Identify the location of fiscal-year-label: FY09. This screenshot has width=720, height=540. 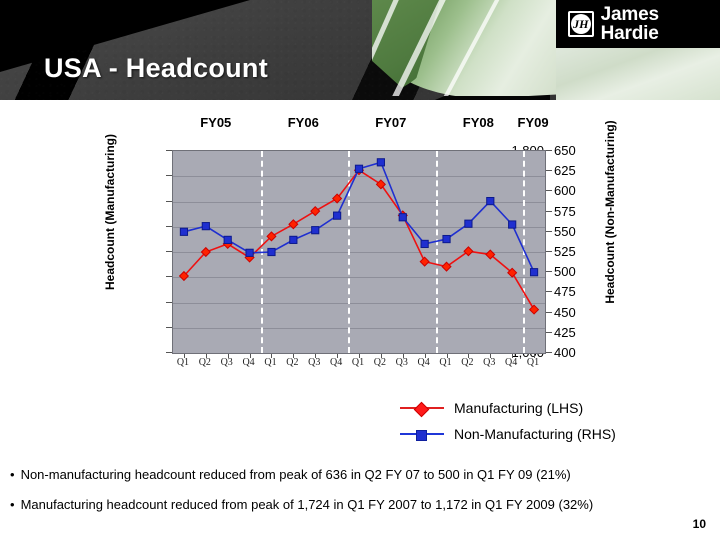
(533, 122).